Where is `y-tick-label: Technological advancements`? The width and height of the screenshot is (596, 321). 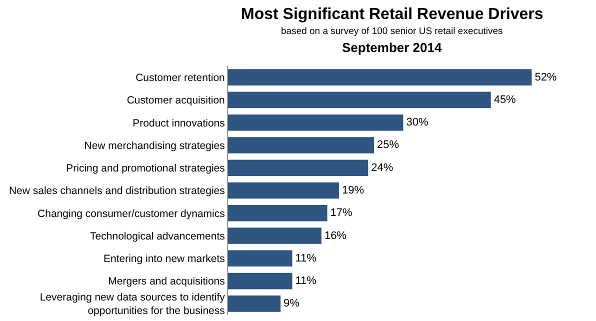
y-tick-label: Technological advancements is located at coordinates (157, 236).